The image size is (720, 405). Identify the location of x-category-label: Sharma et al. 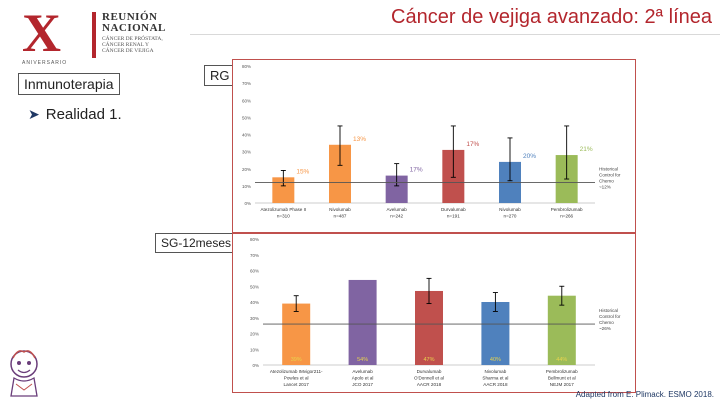
(495, 378).